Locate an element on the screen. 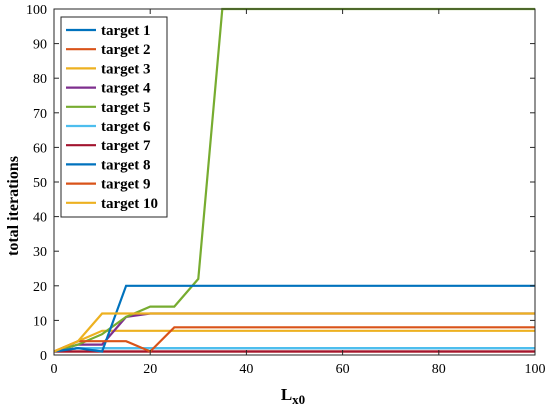  x-tick-label: 40 is located at coordinates (246, 369).